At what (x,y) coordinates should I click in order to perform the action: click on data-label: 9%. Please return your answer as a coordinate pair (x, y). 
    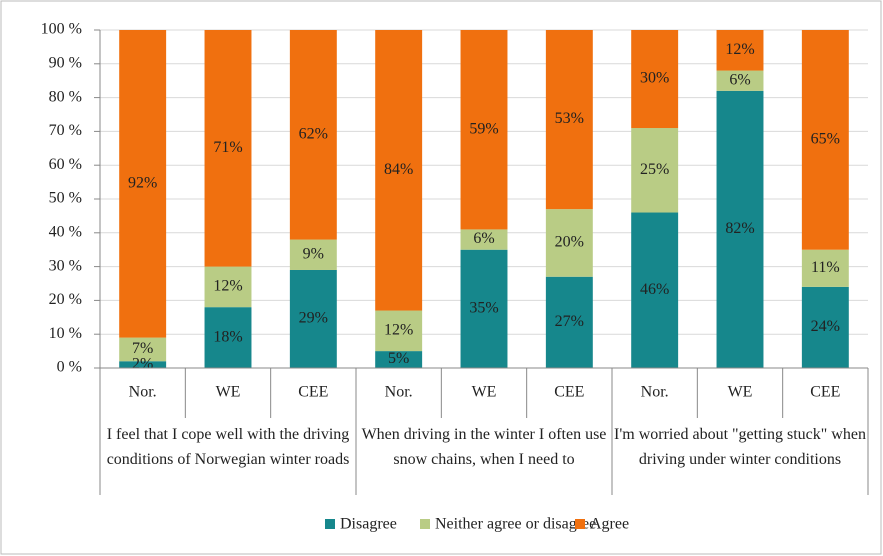
    Looking at the image, I should click on (313, 253).